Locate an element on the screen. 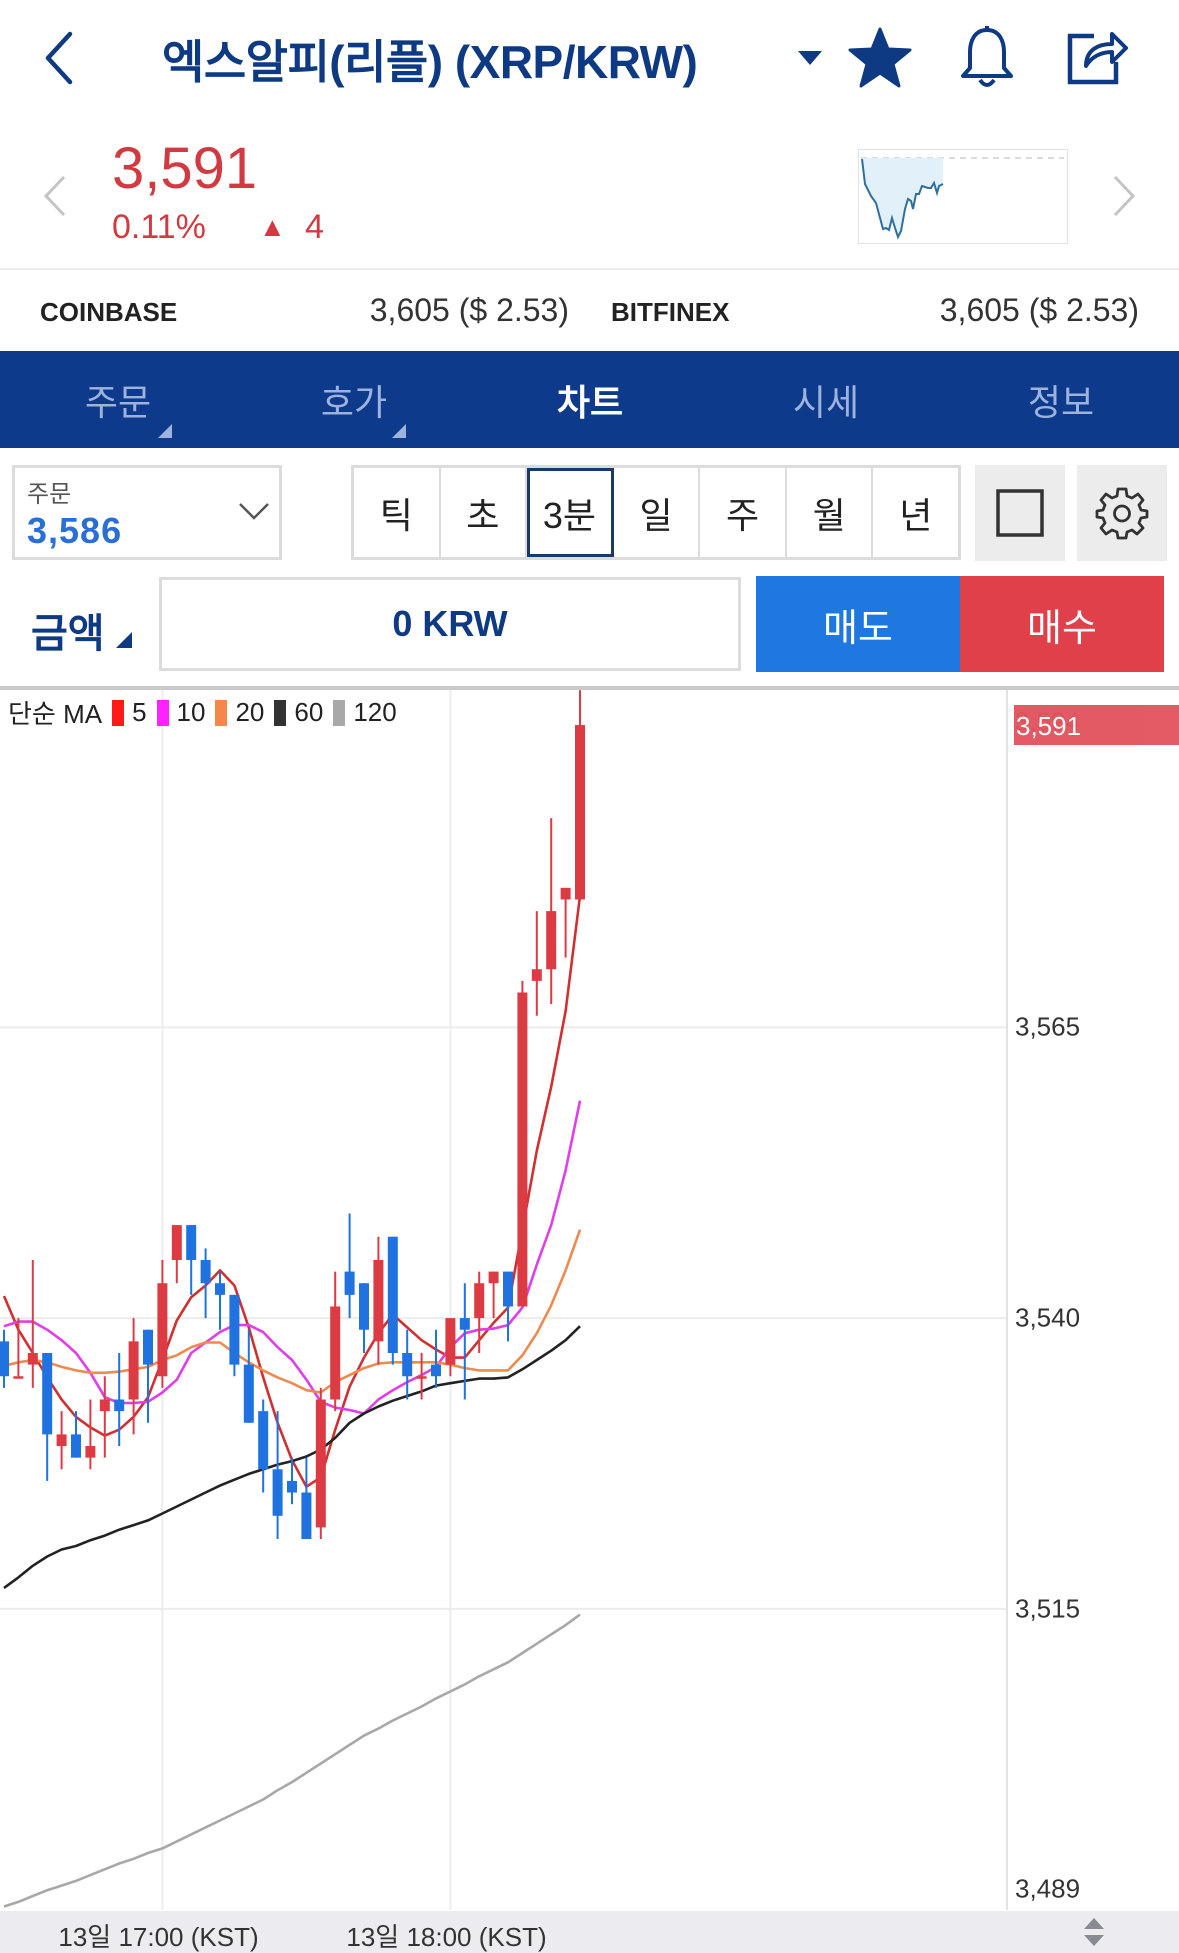 The width and height of the screenshot is (1179, 1953). next-coin-chevron-icon is located at coordinates (1124, 196).